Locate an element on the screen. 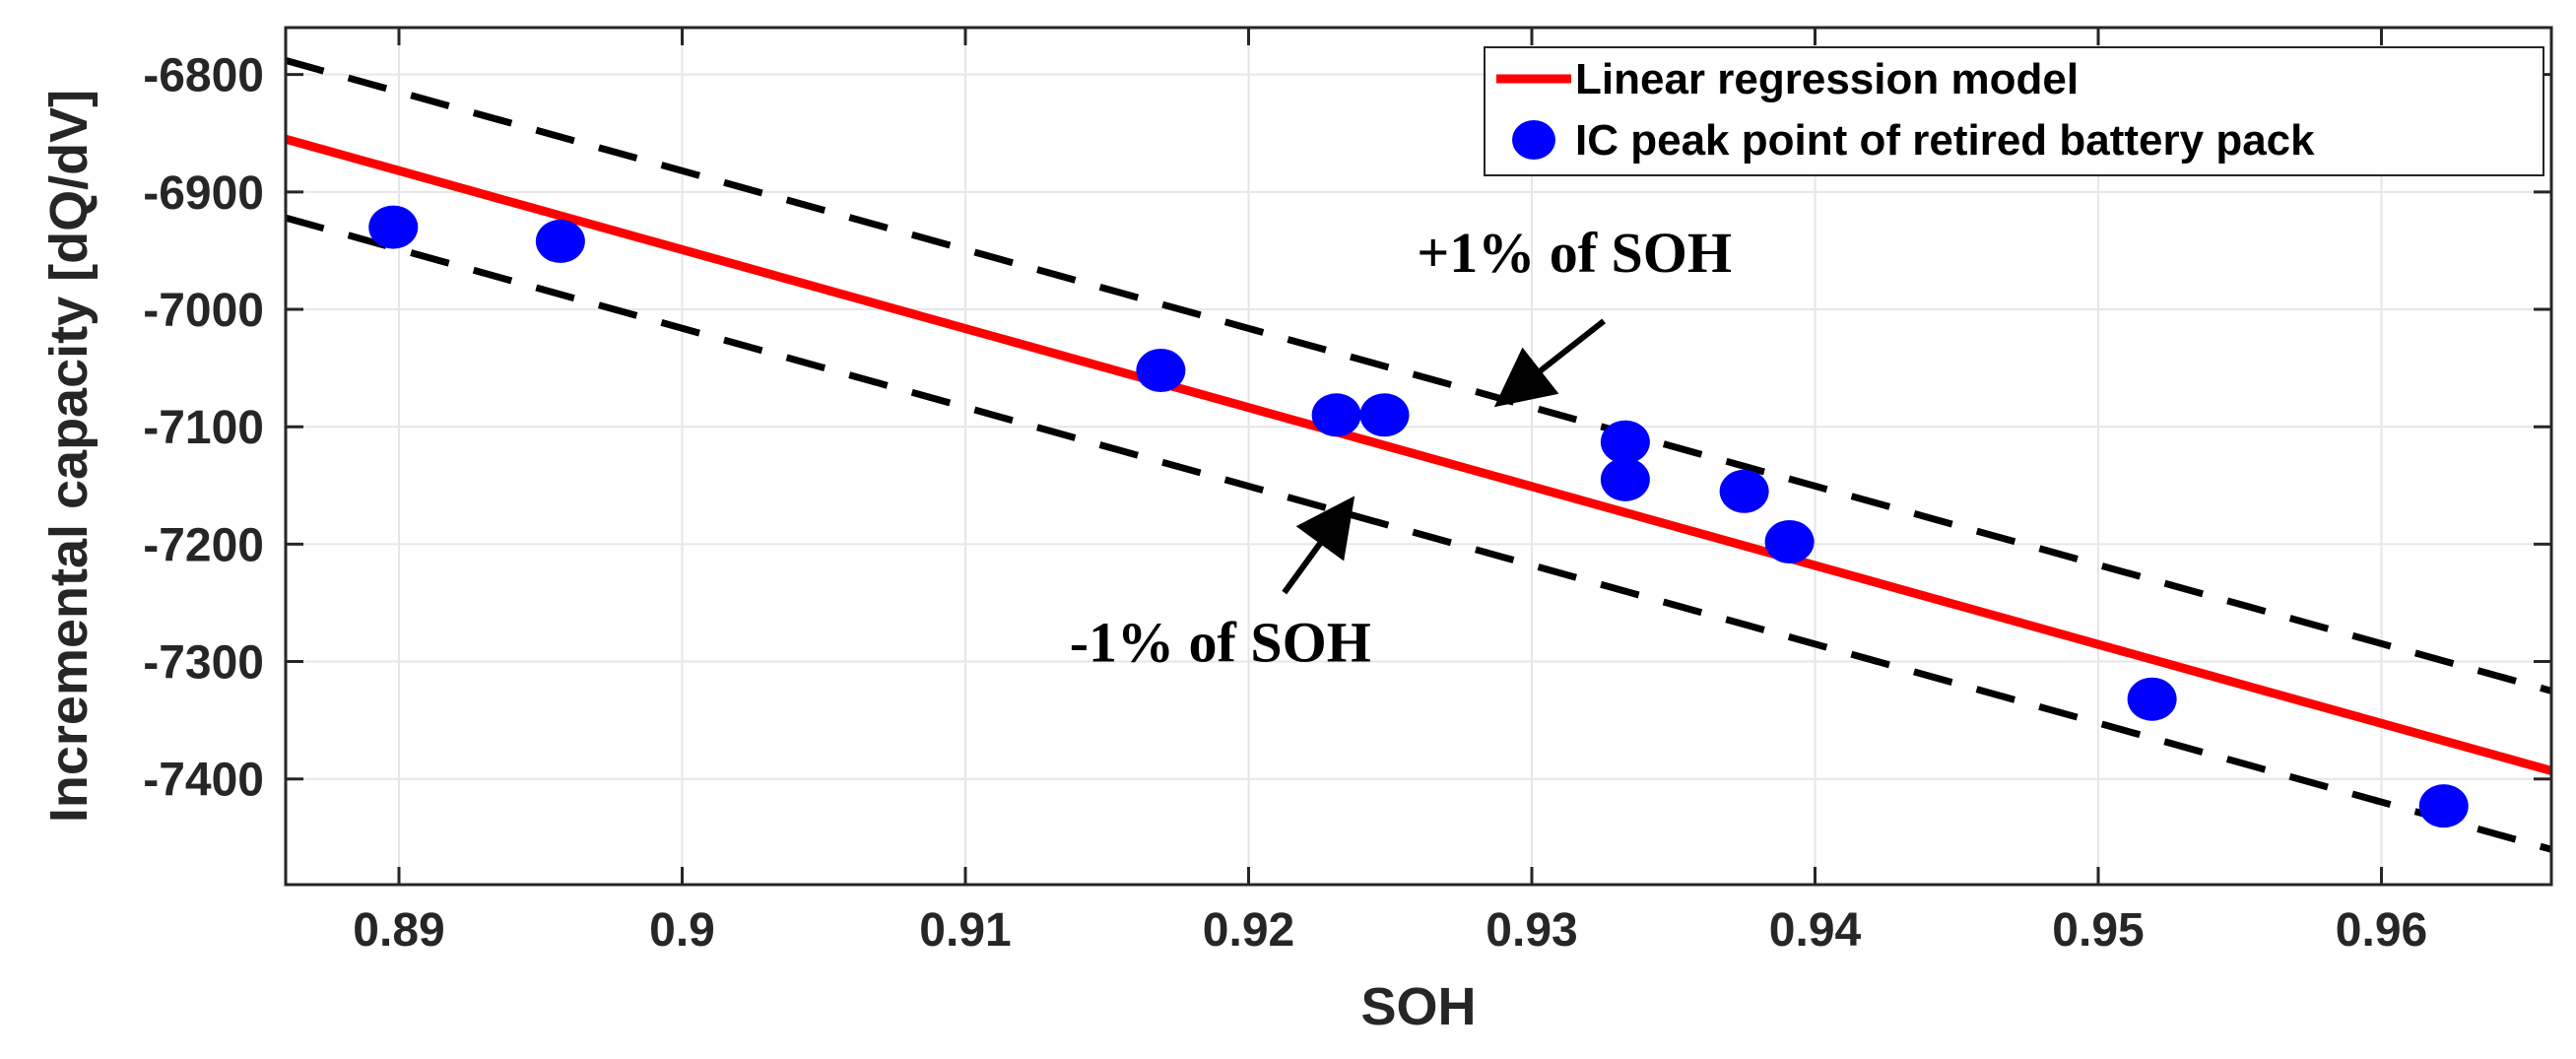 Image resolution: width=2576 pixels, height=1059 pixels. y-tick-label-4: -7200 is located at coordinates (204, 545).